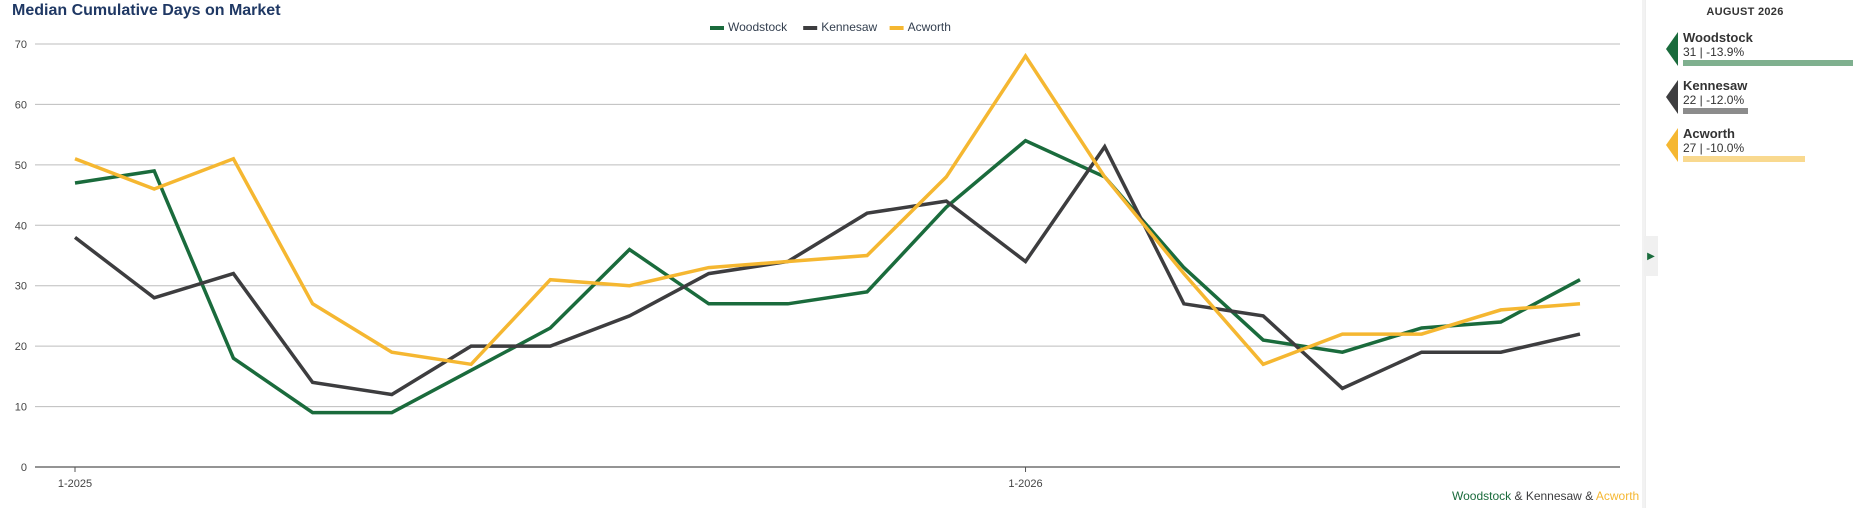 The height and width of the screenshot is (508, 1856). I want to click on chart-title: Median Cumulative Days on Market, so click(146, 10).